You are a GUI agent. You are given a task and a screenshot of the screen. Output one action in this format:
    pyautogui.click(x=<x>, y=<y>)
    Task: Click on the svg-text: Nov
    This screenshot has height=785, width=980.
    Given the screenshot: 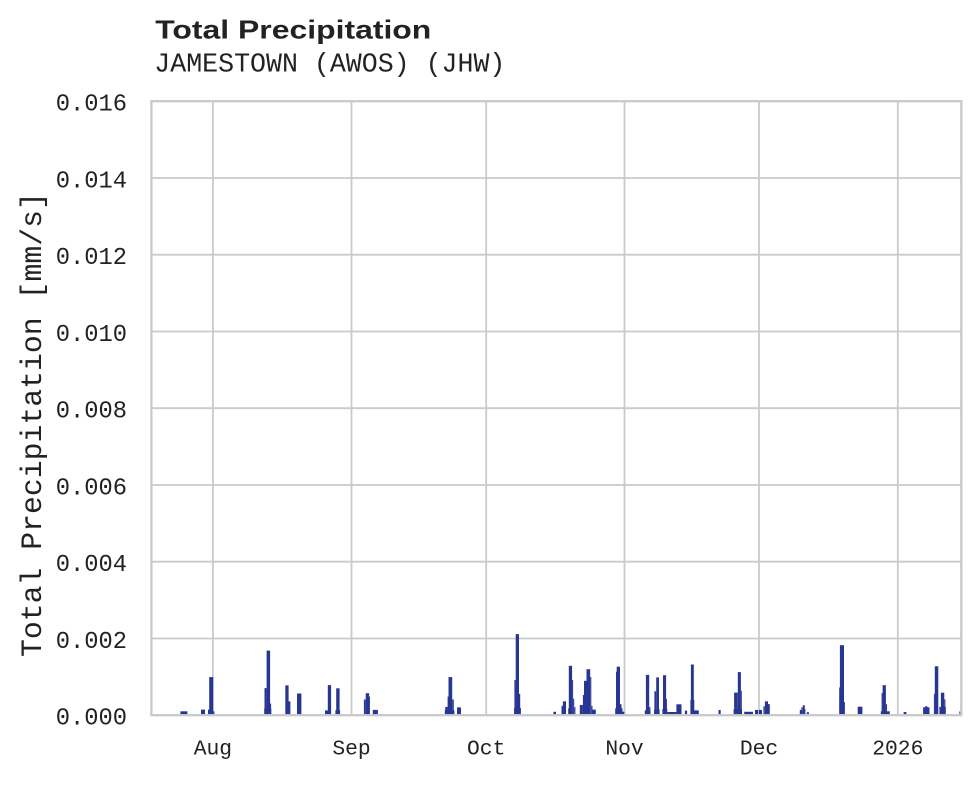 What is the action you would take?
    pyautogui.click(x=624, y=750)
    